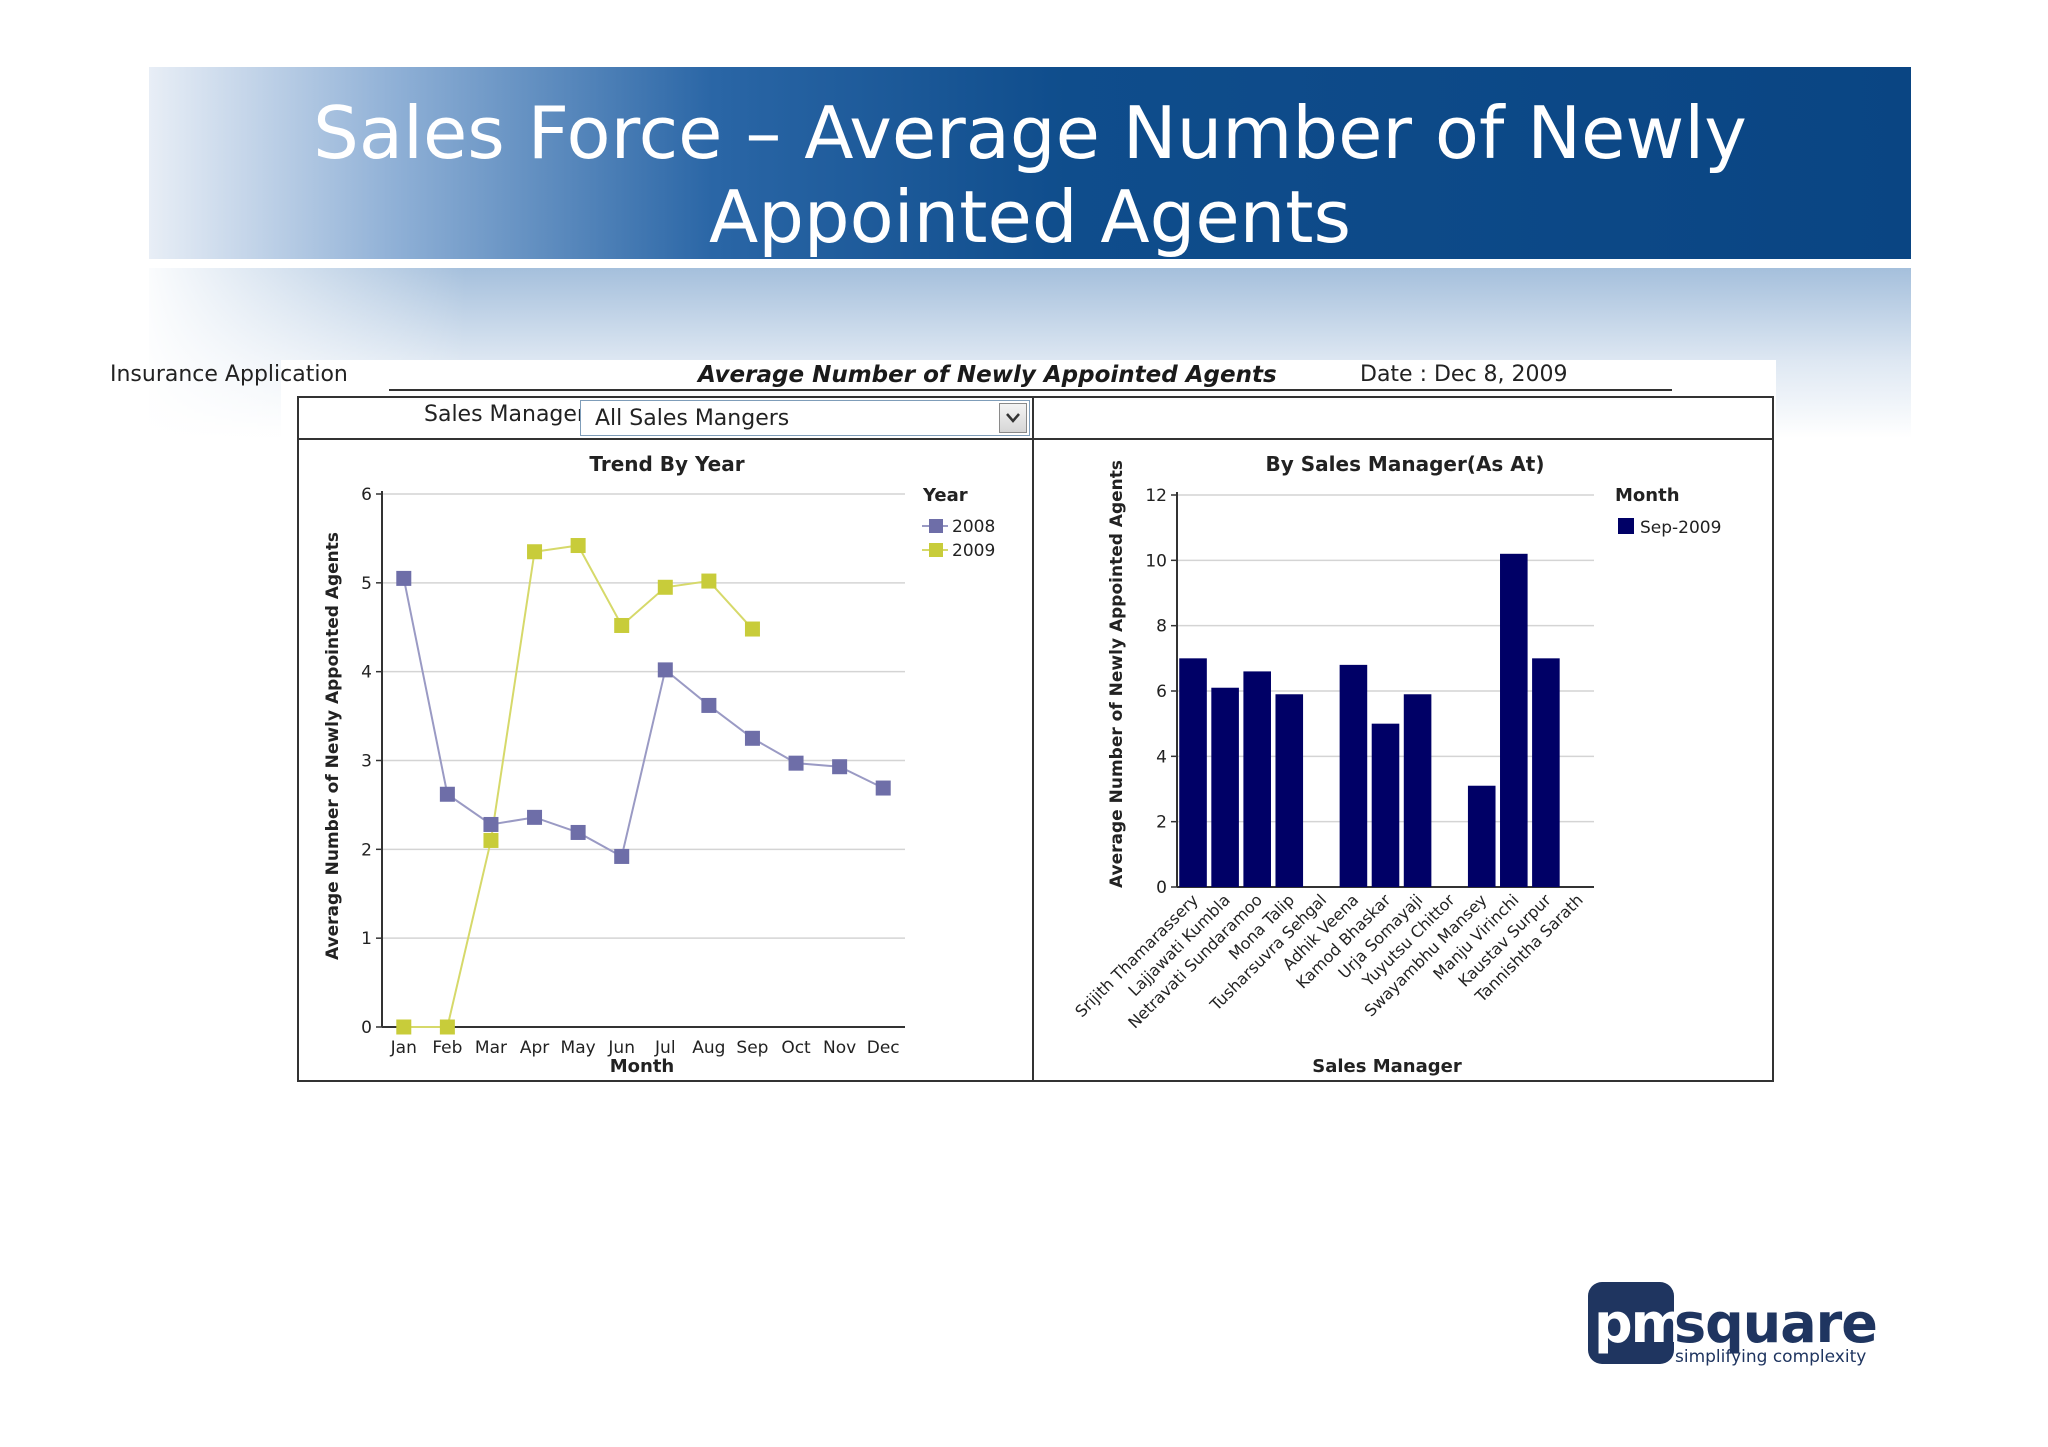 The width and height of the screenshot is (2048, 1447). I want to click on y-tick-label: 12, so click(1156, 496).